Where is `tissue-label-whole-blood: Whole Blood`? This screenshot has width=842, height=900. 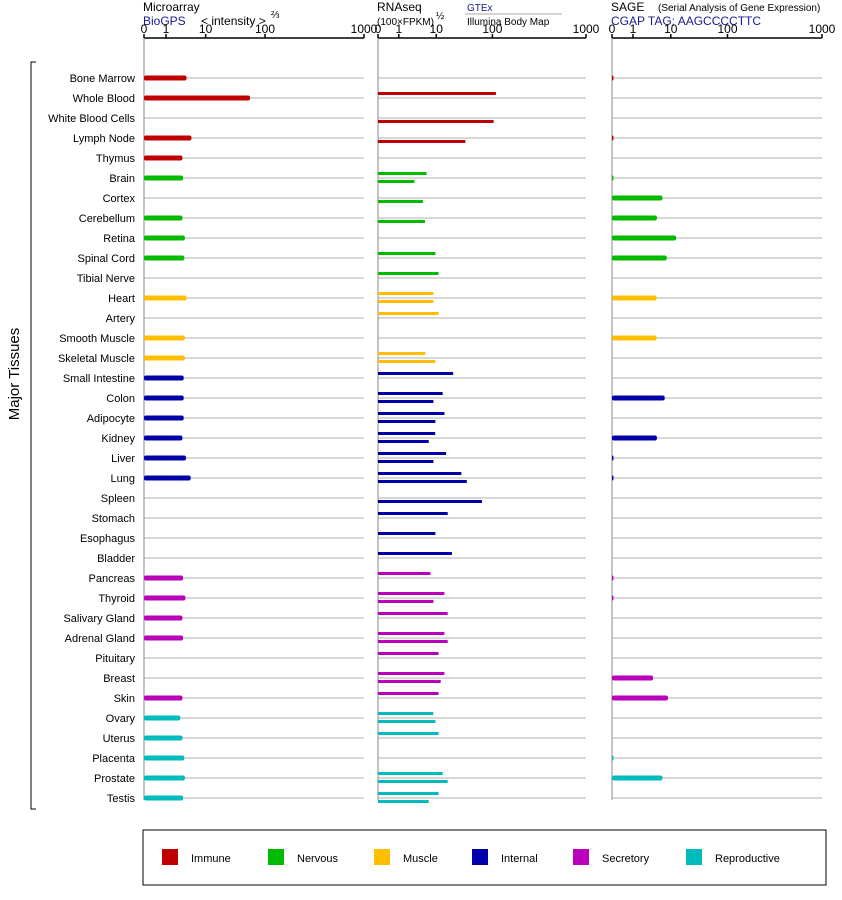 tissue-label-whole-blood: Whole Blood is located at coordinates (104, 99).